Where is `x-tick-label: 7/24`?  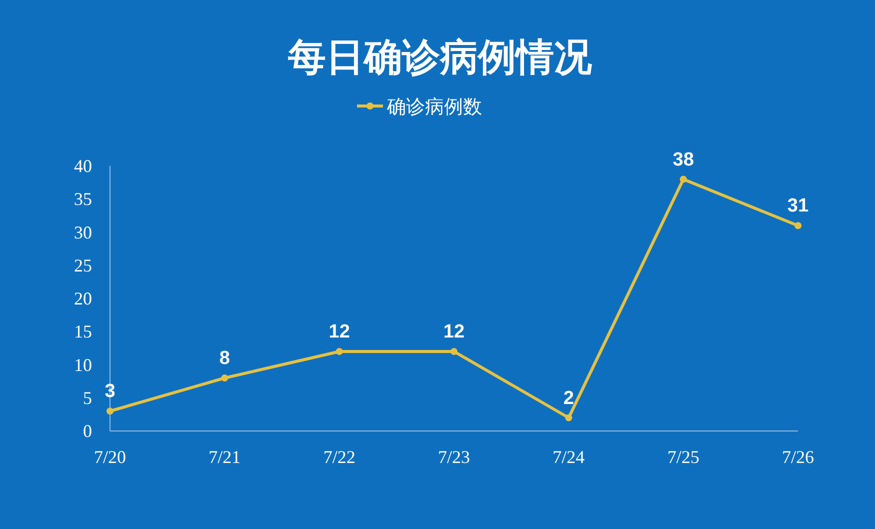
x-tick-label: 7/24 is located at coordinates (568, 457).